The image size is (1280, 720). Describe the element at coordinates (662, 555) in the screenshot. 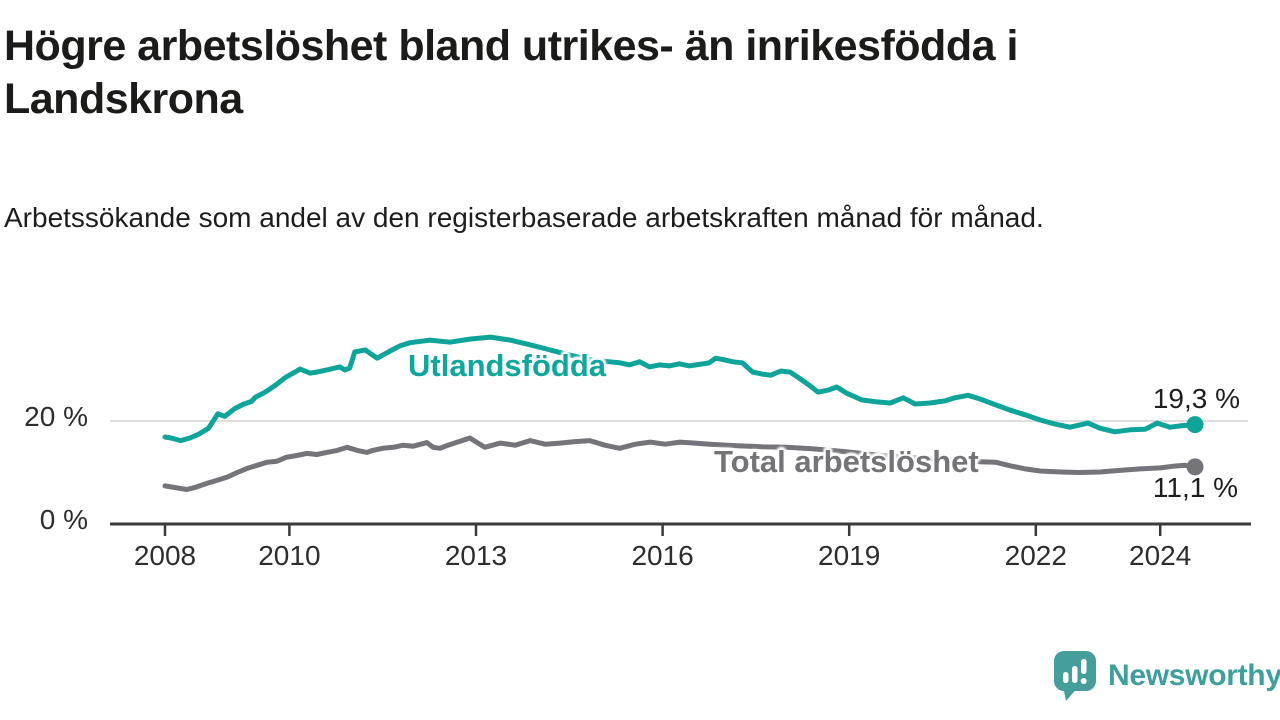

I see `x-axis-label-2016: 2016` at that location.